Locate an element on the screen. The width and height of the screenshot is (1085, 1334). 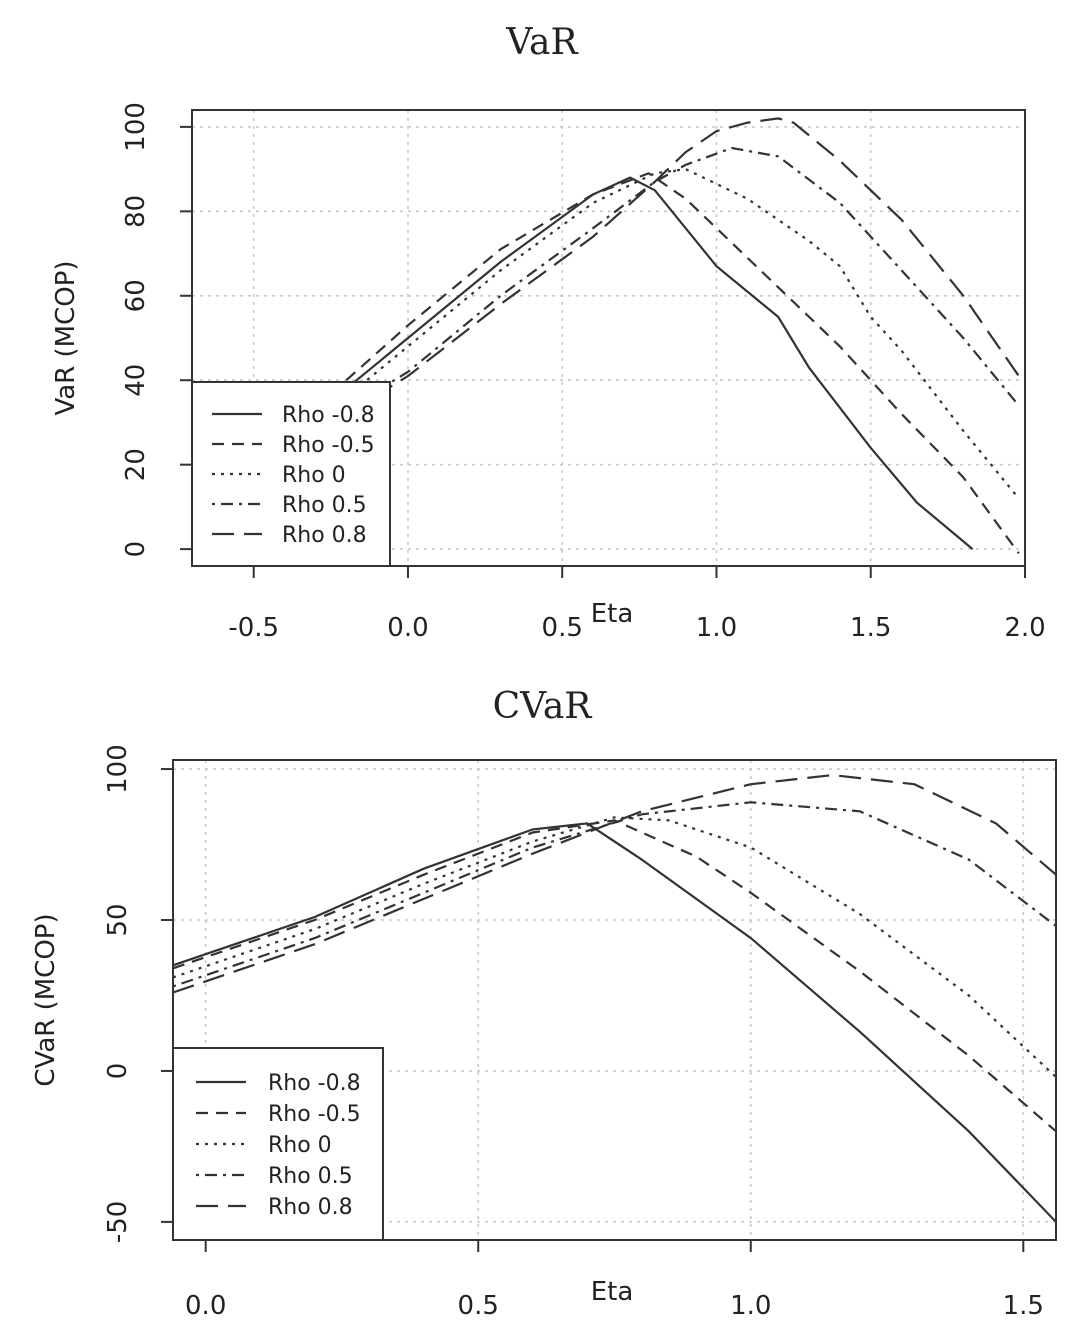
x-axis: -0.5 0.0 0.5 1.0 1.5 2.0 is located at coordinates (637, 604).